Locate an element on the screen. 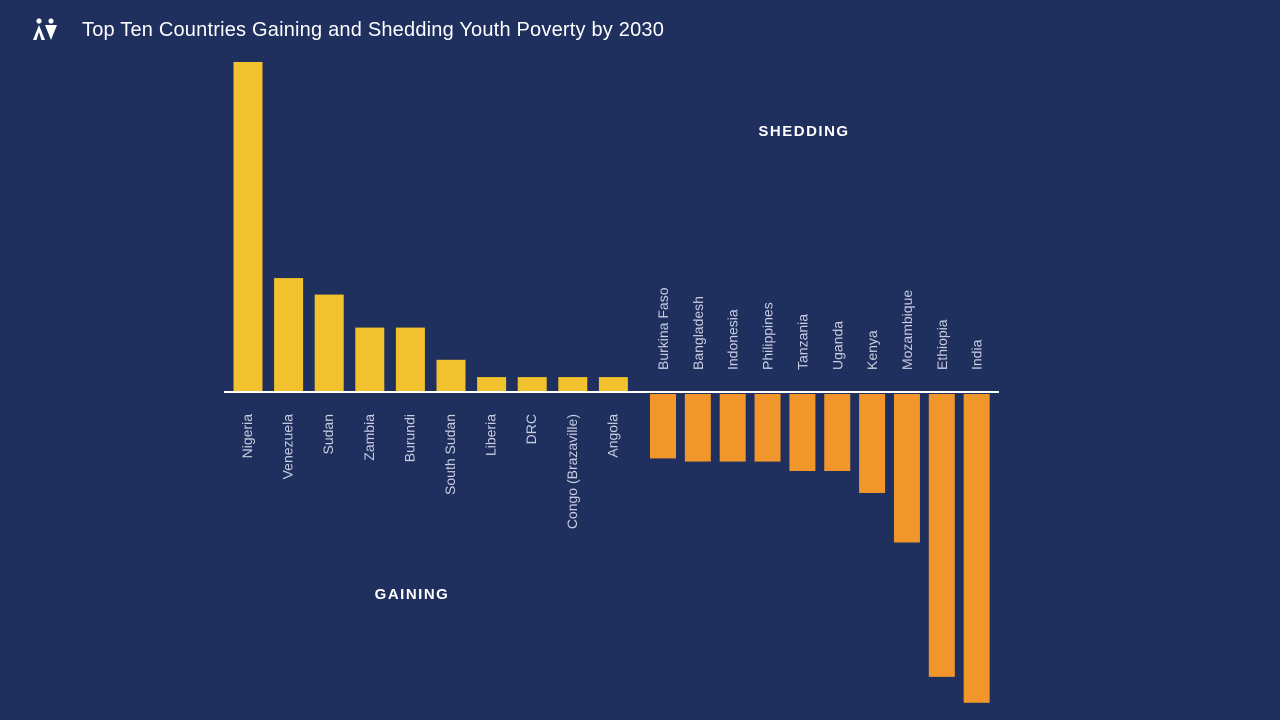  bar-south-sudan is located at coordinates (451, 375).